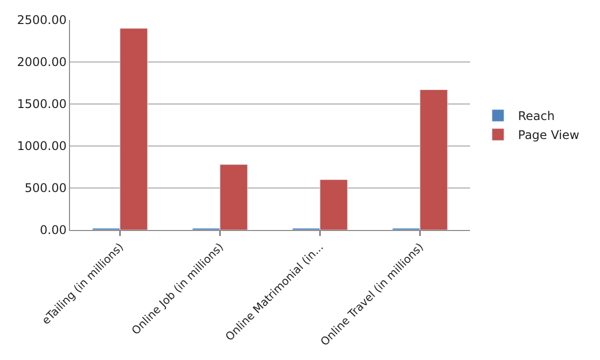  I want to click on y-tick-label: 1000.00, so click(41, 146).